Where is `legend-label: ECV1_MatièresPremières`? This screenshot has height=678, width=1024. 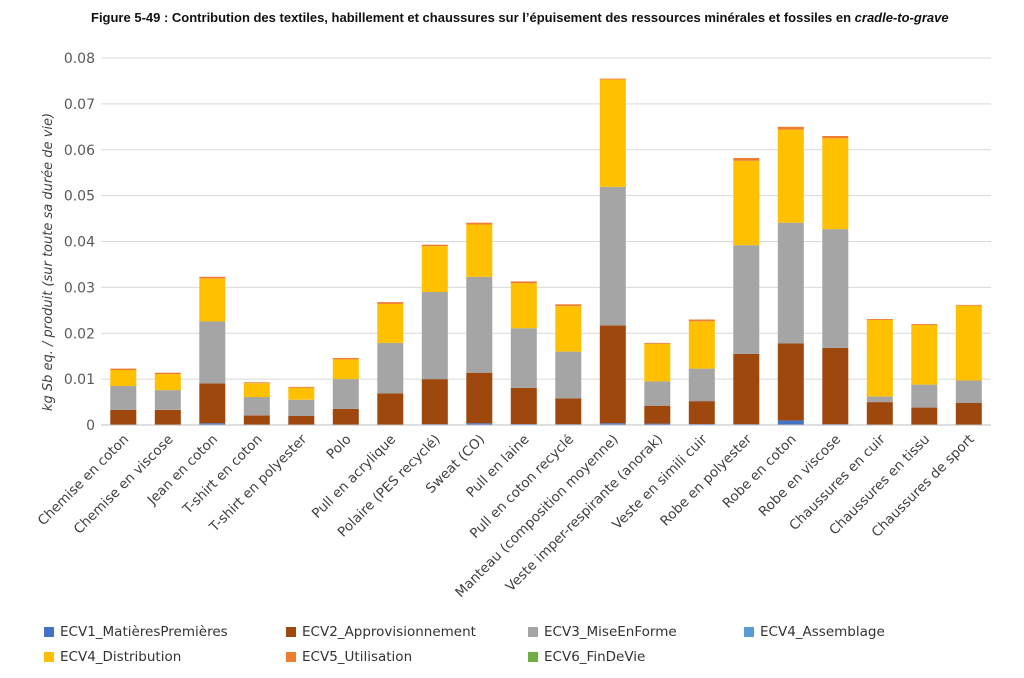 legend-label: ECV1_MatièresPremières is located at coordinates (144, 632).